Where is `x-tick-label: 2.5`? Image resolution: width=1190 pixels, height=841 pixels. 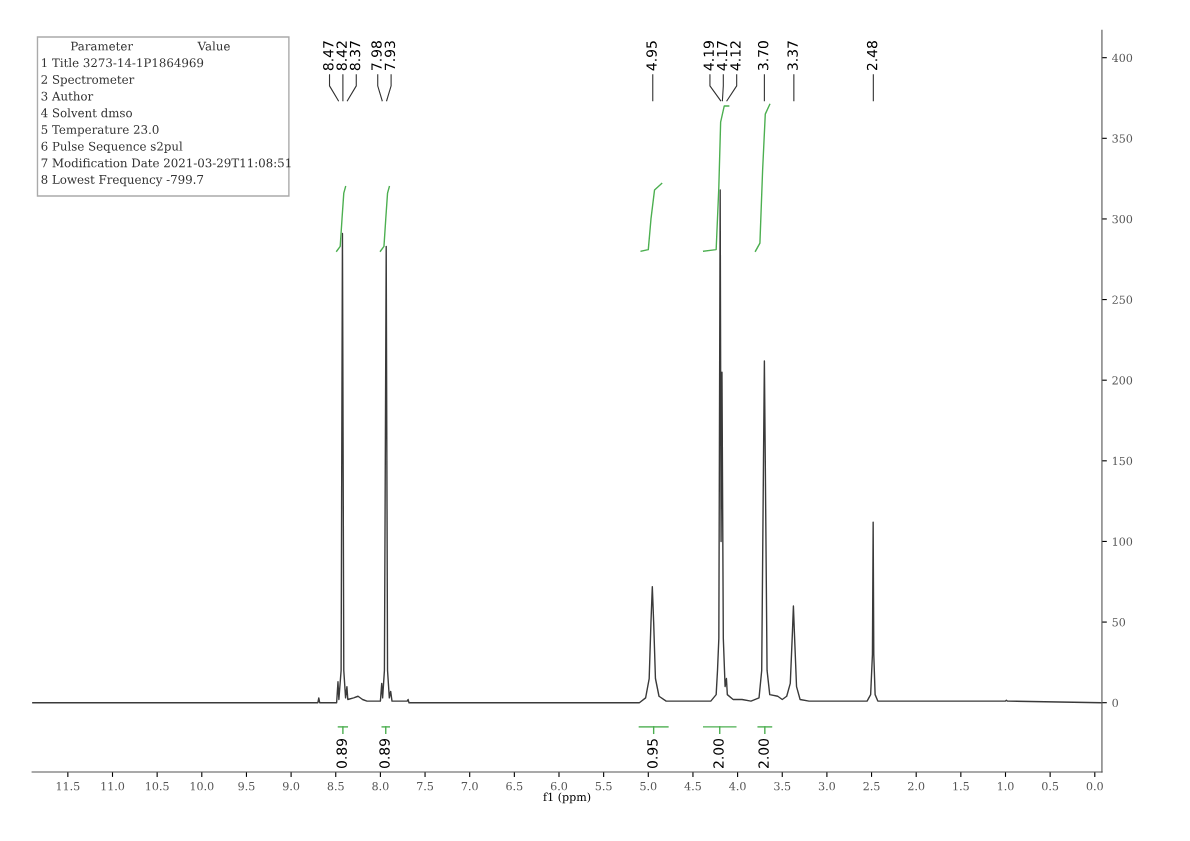
x-tick-label: 2.5 is located at coordinates (871, 786).